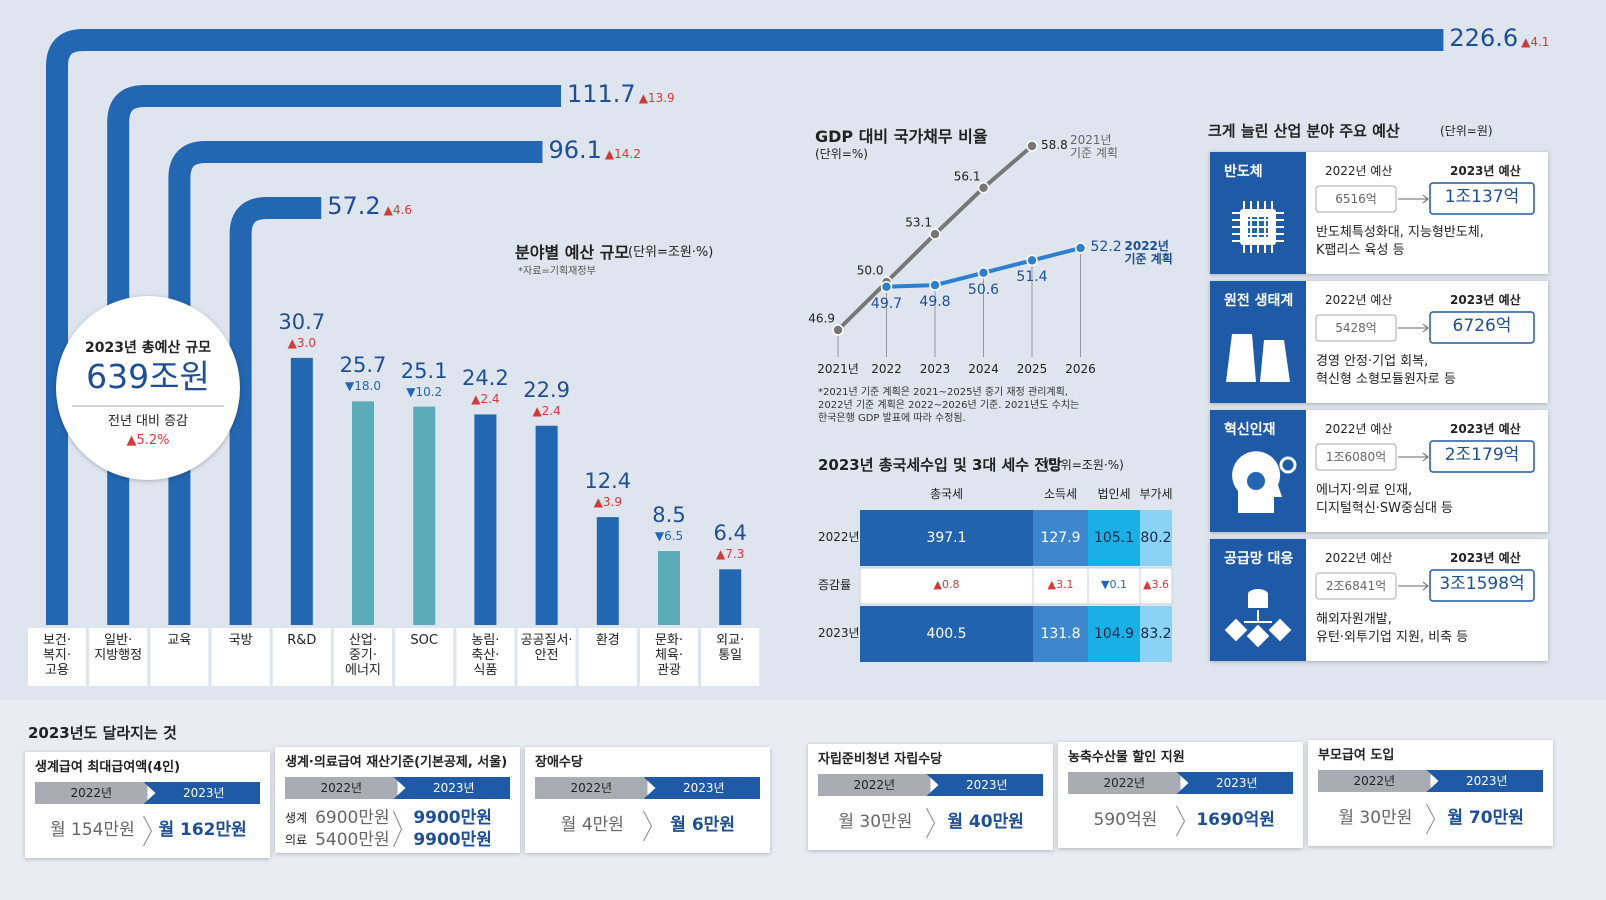 This screenshot has height=900, width=1606. What do you see at coordinates (148, 440) in the screenshot?
I see `summary-change: ▲5.2%` at bounding box center [148, 440].